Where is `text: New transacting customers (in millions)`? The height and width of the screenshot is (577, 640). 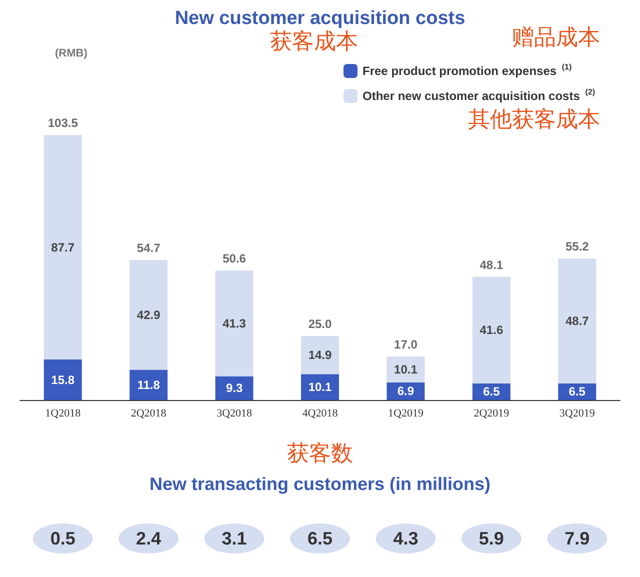 text: New transacting customers (in millions) is located at coordinates (320, 484).